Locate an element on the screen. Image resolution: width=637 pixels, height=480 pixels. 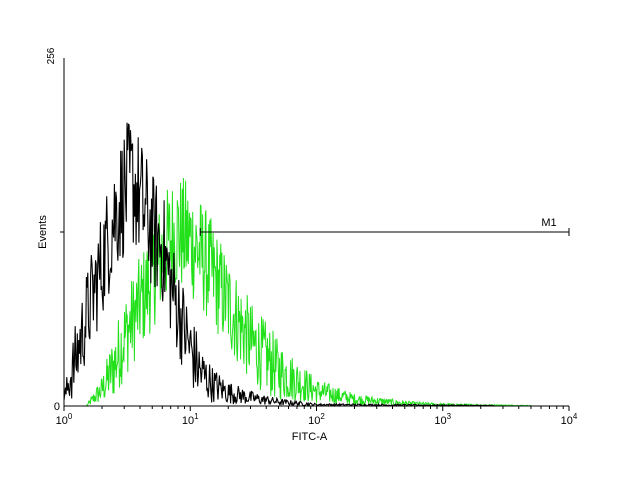
x-tick-label-4: 10⁴ is located at coordinates (569, 419).